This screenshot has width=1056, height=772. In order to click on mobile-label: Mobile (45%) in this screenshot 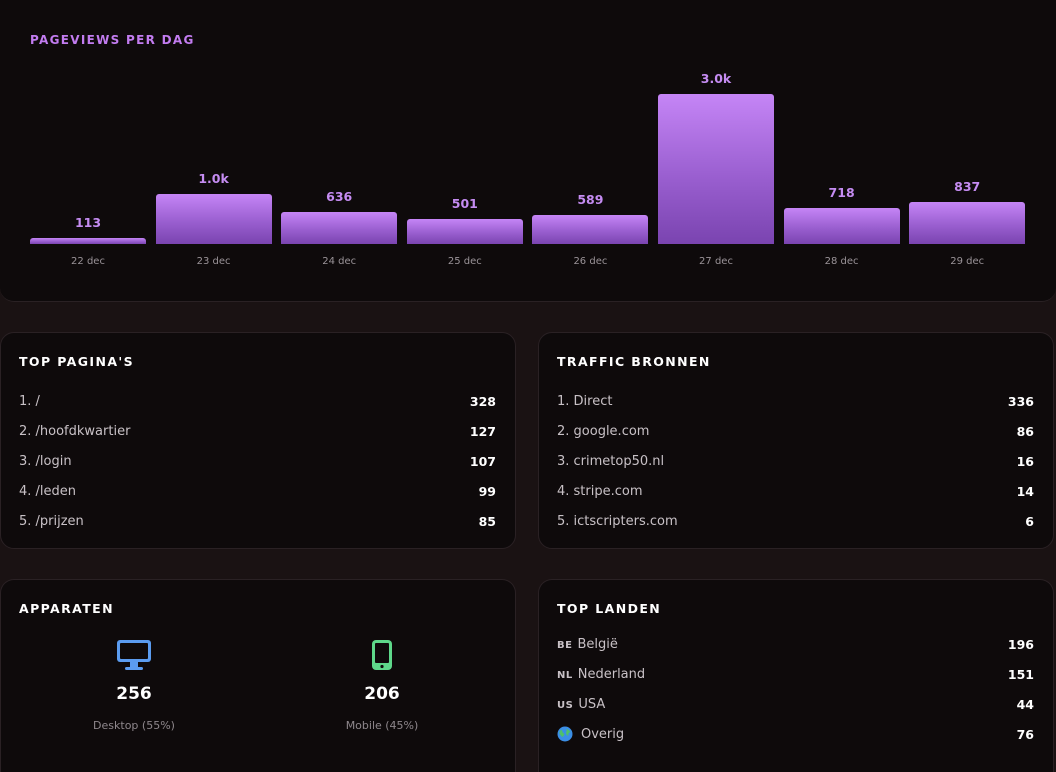, I will do `click(382, 725)`.